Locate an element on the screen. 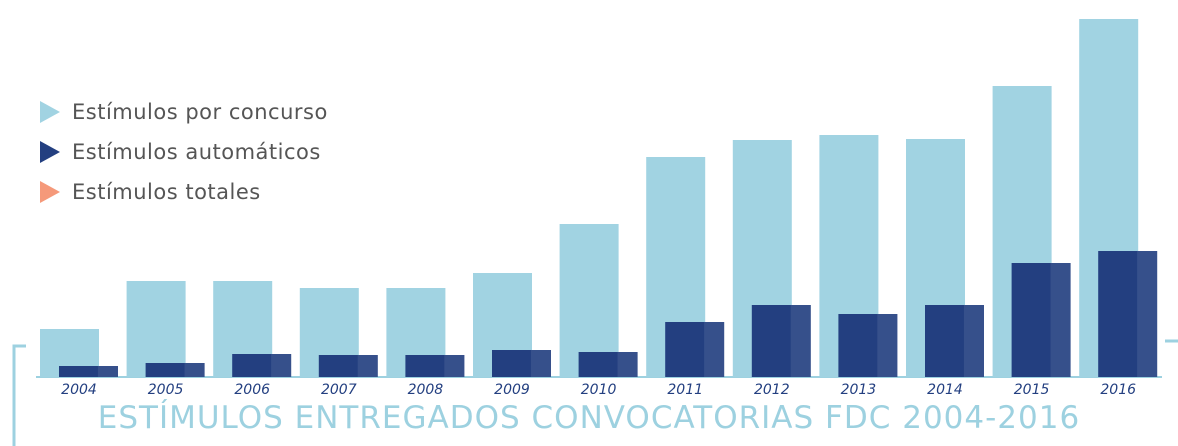 The image size is (1178, 446). x-tick-label-2006: 2006 is located at coordinates (252, 390).